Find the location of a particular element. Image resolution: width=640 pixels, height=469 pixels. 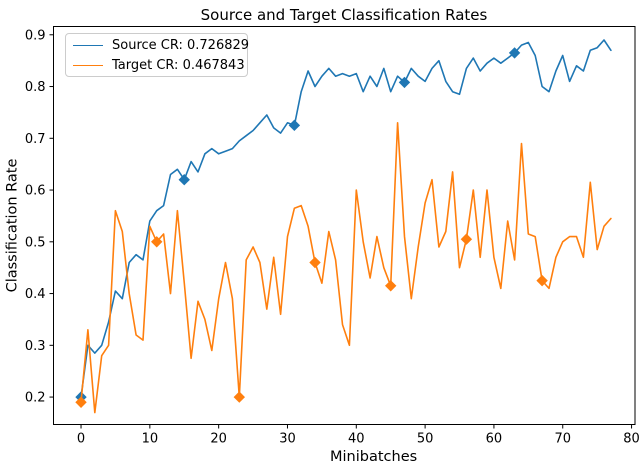

x-tick-label: 50 is located at coordinates (425, 439).